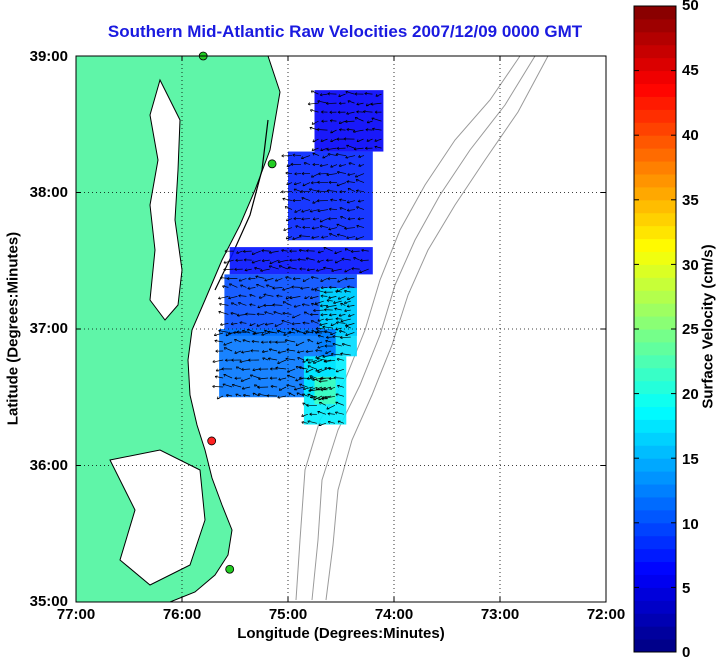 Image resolution: width=724 pixels, height=661 pixels. Describe the element at coordinates (349, 120) in the screenshot. I see `velocity-cell` at that location.